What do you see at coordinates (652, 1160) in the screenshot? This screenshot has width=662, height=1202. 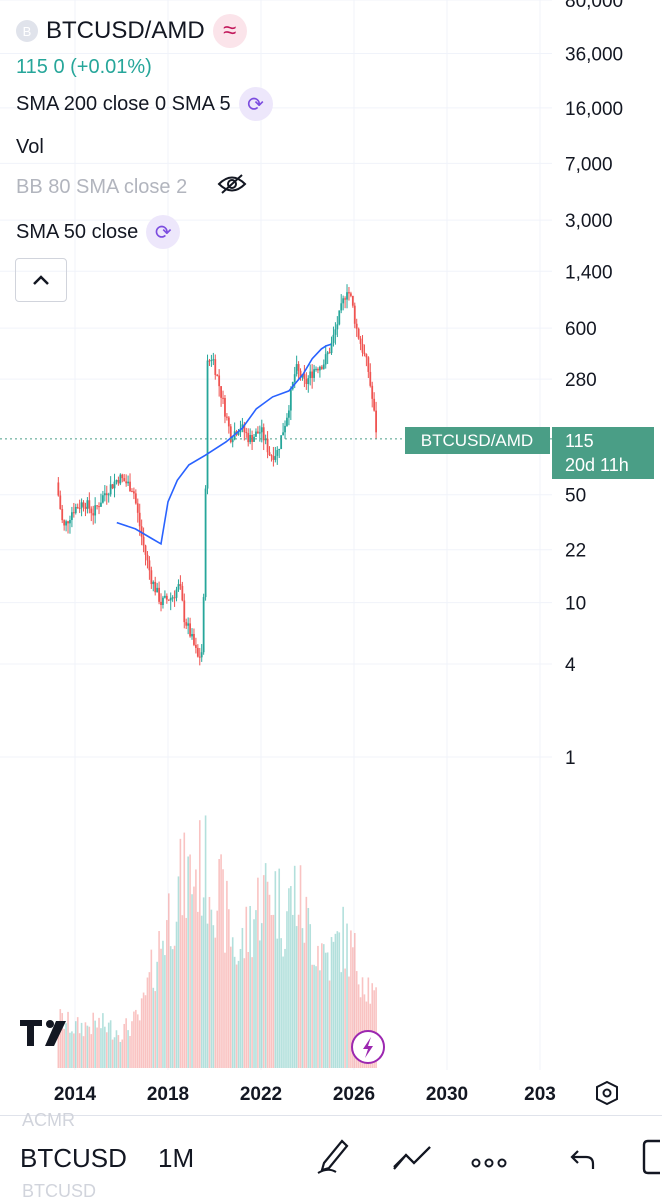 I see `layout-icon` at bounding box center [652, 1160].